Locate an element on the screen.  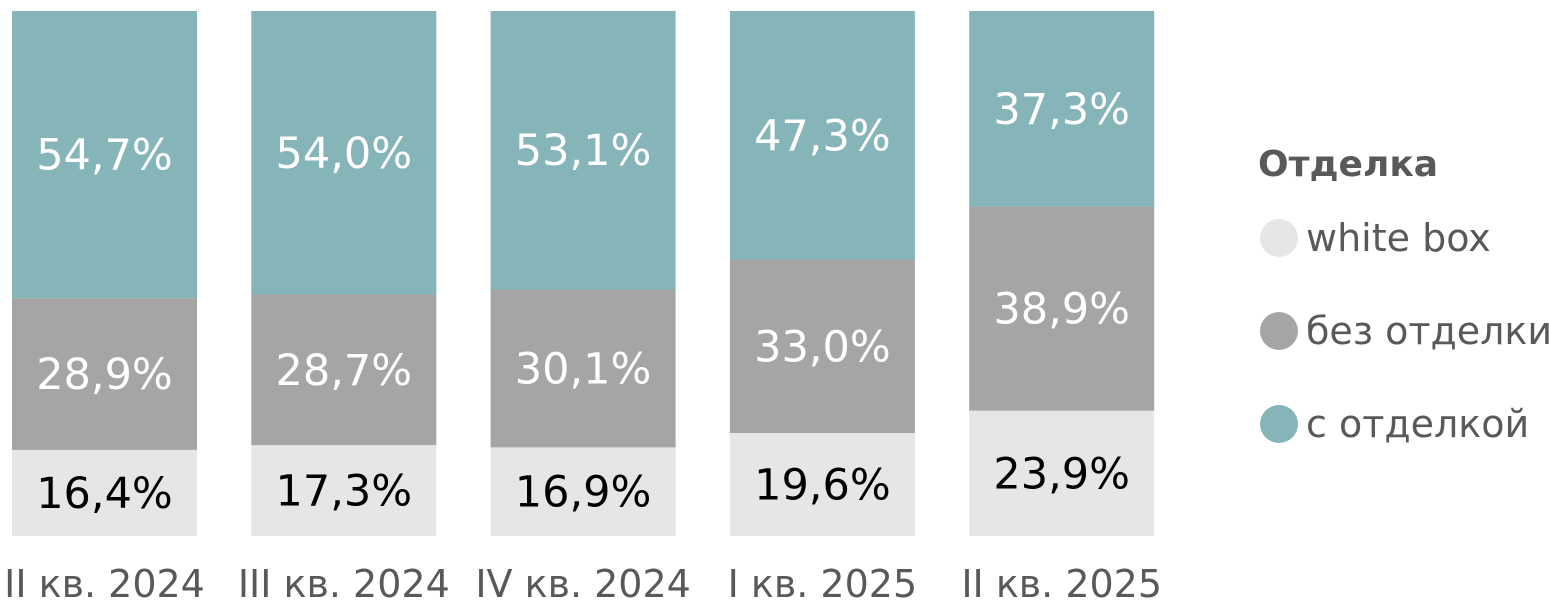
data-label-0-0: 16,4% is located at coordinates (104, 494).